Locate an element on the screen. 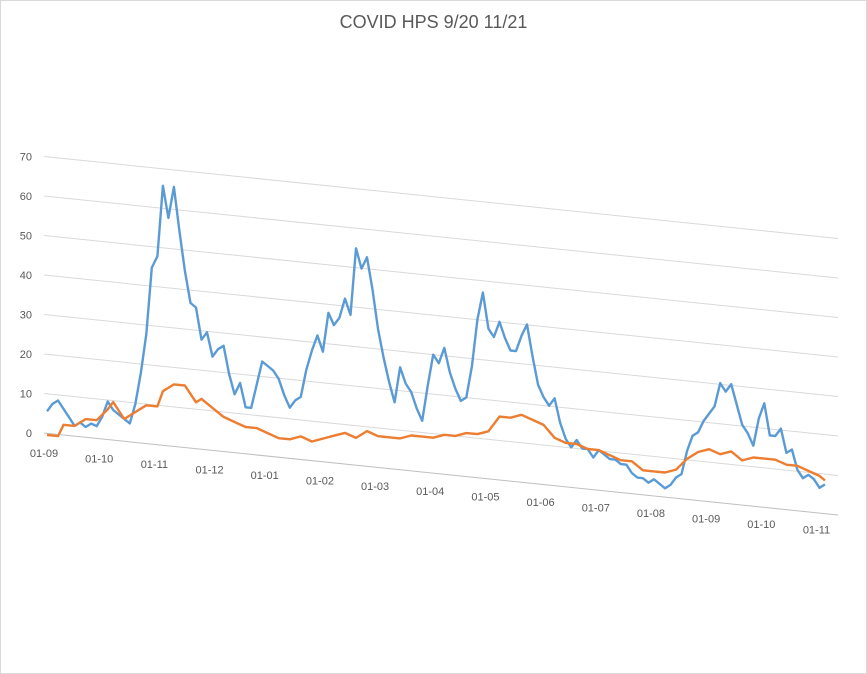 The height and width of the screenshot is (674, 867). x-tick-label: 01-02 is located at coordinates (320, 481).